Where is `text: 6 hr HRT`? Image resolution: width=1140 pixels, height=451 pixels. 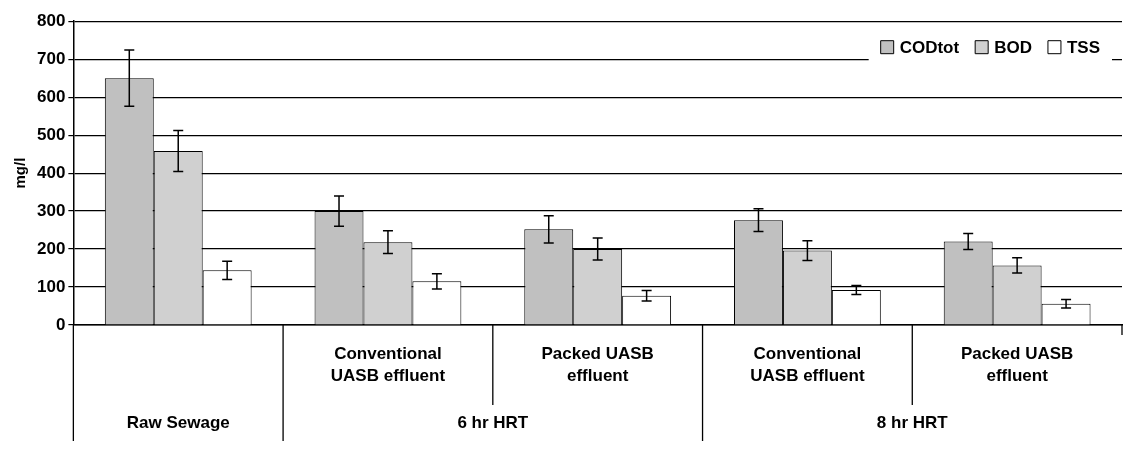
text: 6 hr HRT is located at coordinates (493, 422).